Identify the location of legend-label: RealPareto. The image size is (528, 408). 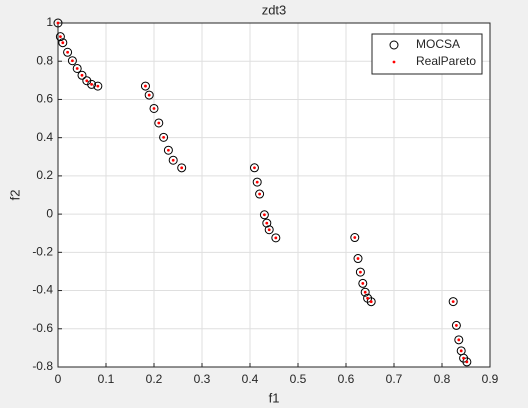
(446, 61).